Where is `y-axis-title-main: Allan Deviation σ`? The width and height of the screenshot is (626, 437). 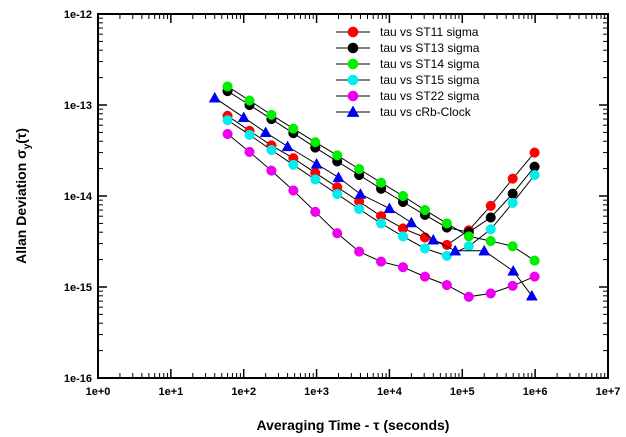 y-axis-title-main: Allan Deviation σ is located at coordinates (21, 206).